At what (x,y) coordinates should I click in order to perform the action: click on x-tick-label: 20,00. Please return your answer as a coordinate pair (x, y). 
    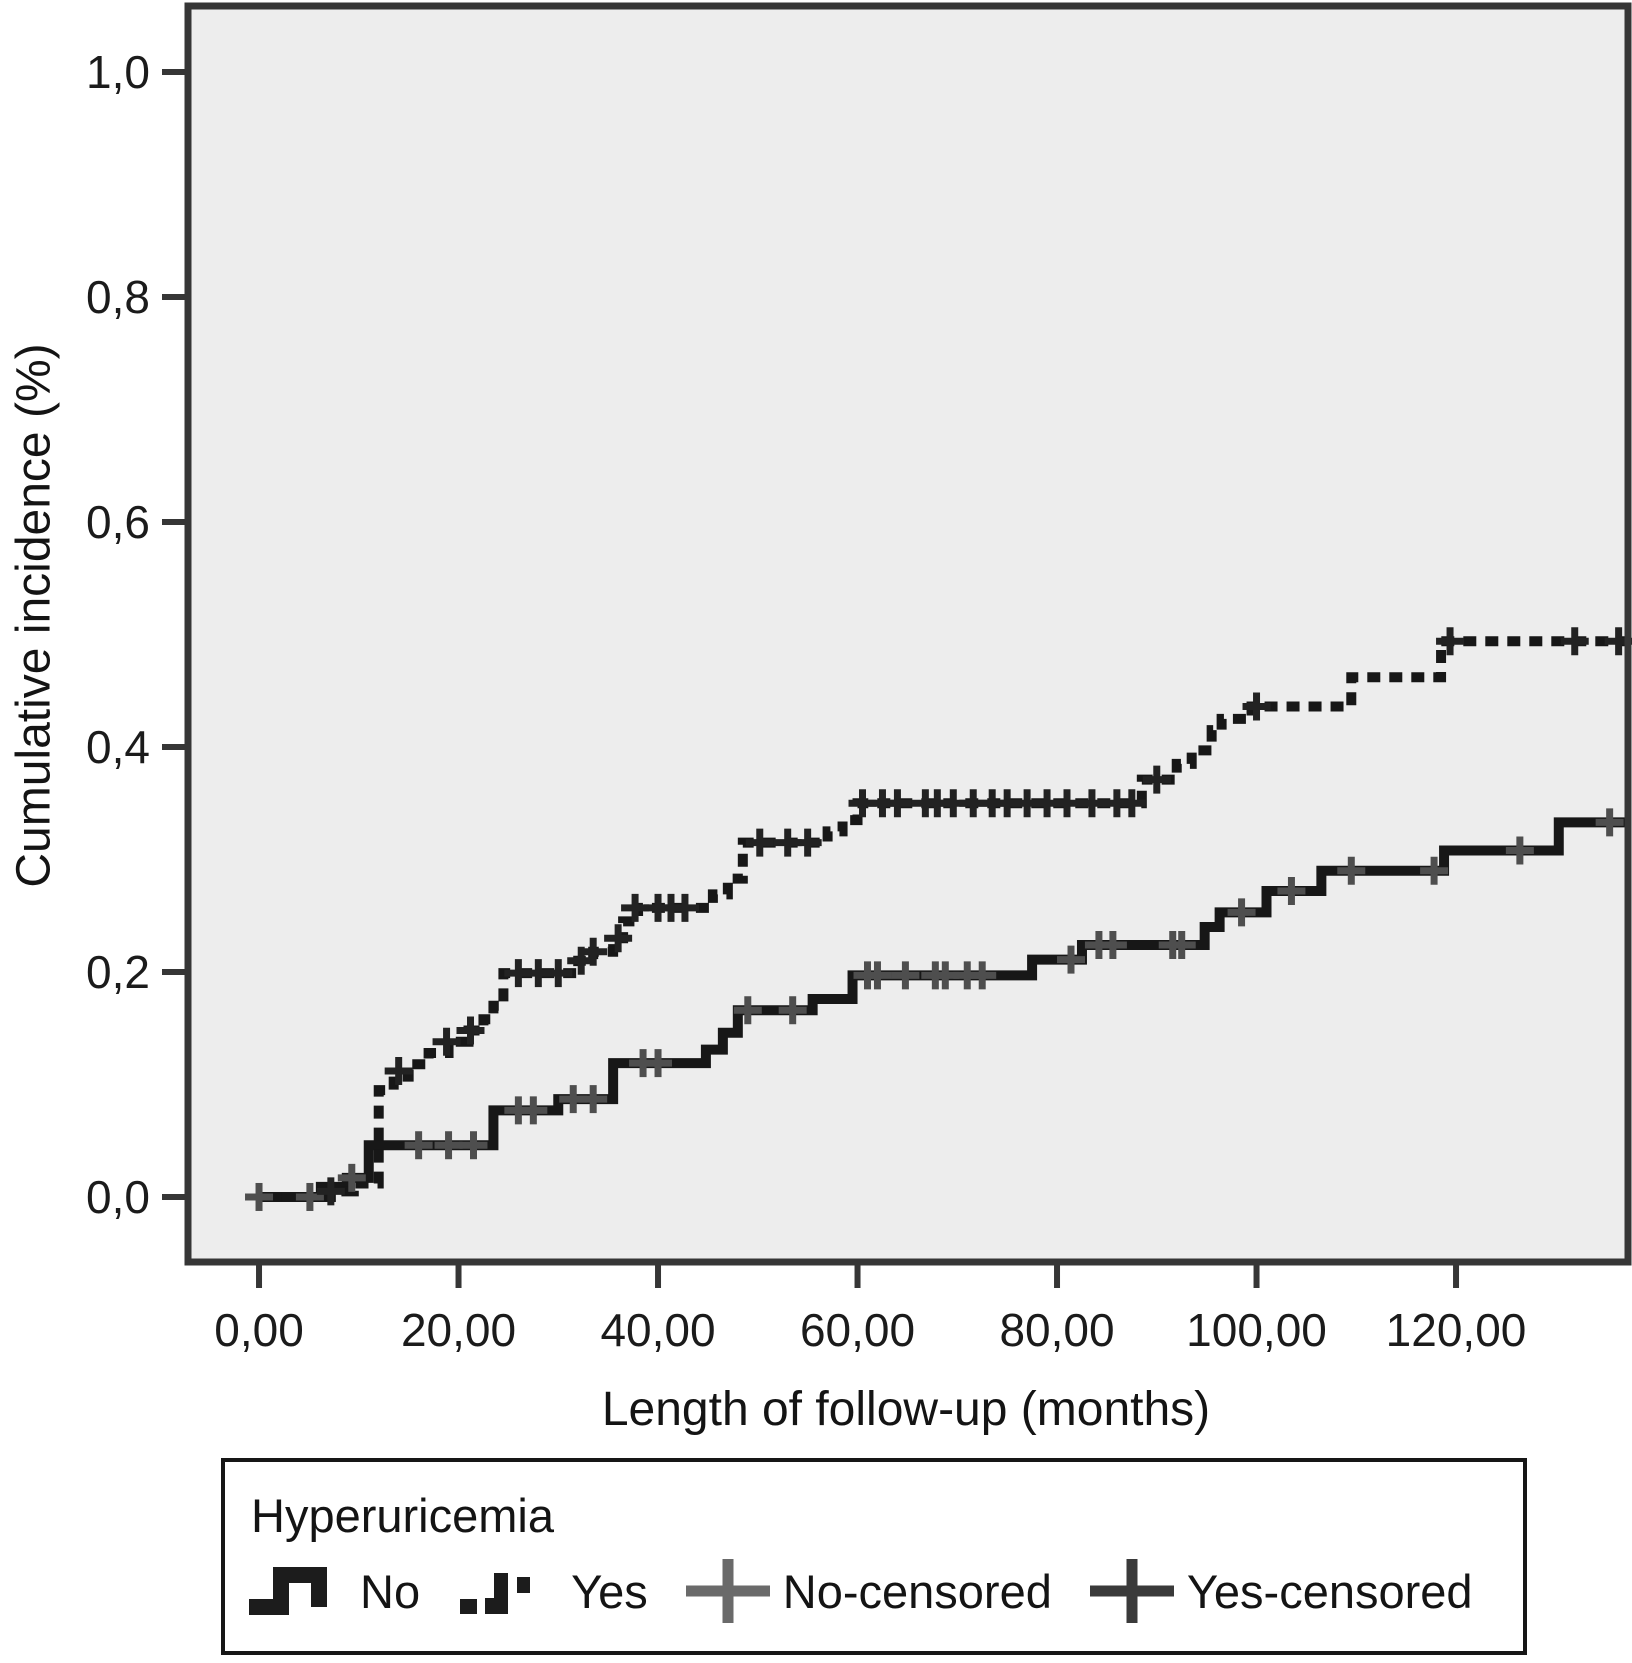
    Looking at the image, I should click on (458, 1330).